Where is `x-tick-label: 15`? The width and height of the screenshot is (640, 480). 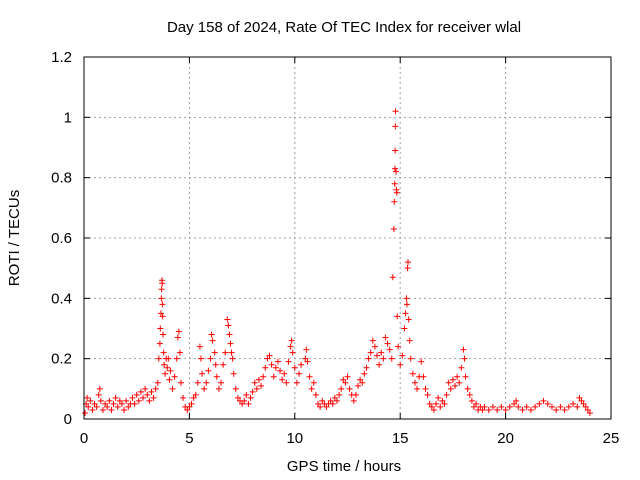 x-tick-label: 15 is located at coordinates (400, 438).